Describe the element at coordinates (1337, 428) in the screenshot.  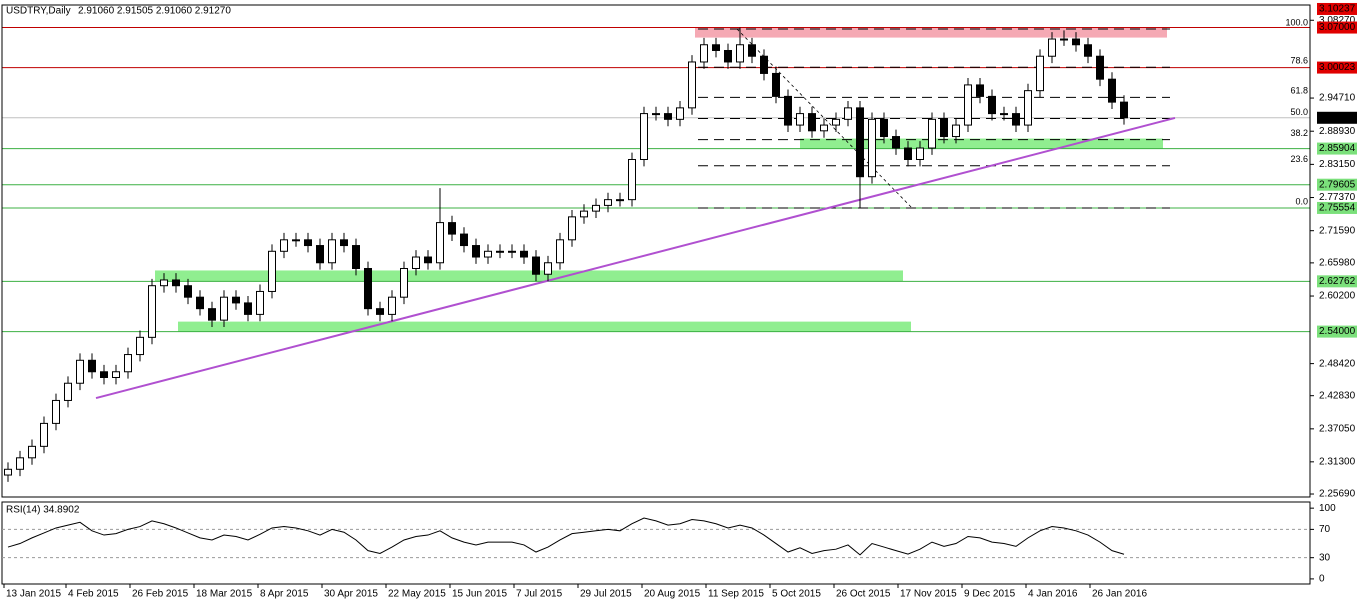
I see `y-tick-label: 2.37050` at that location.